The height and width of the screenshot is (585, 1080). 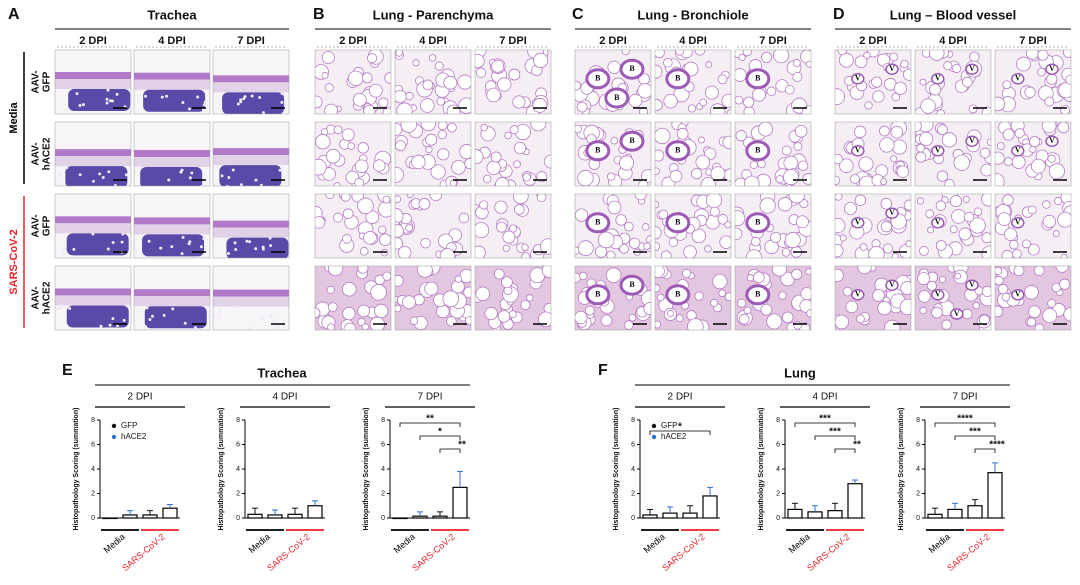 I want to click on error-bar, so click(x=130, y=512).